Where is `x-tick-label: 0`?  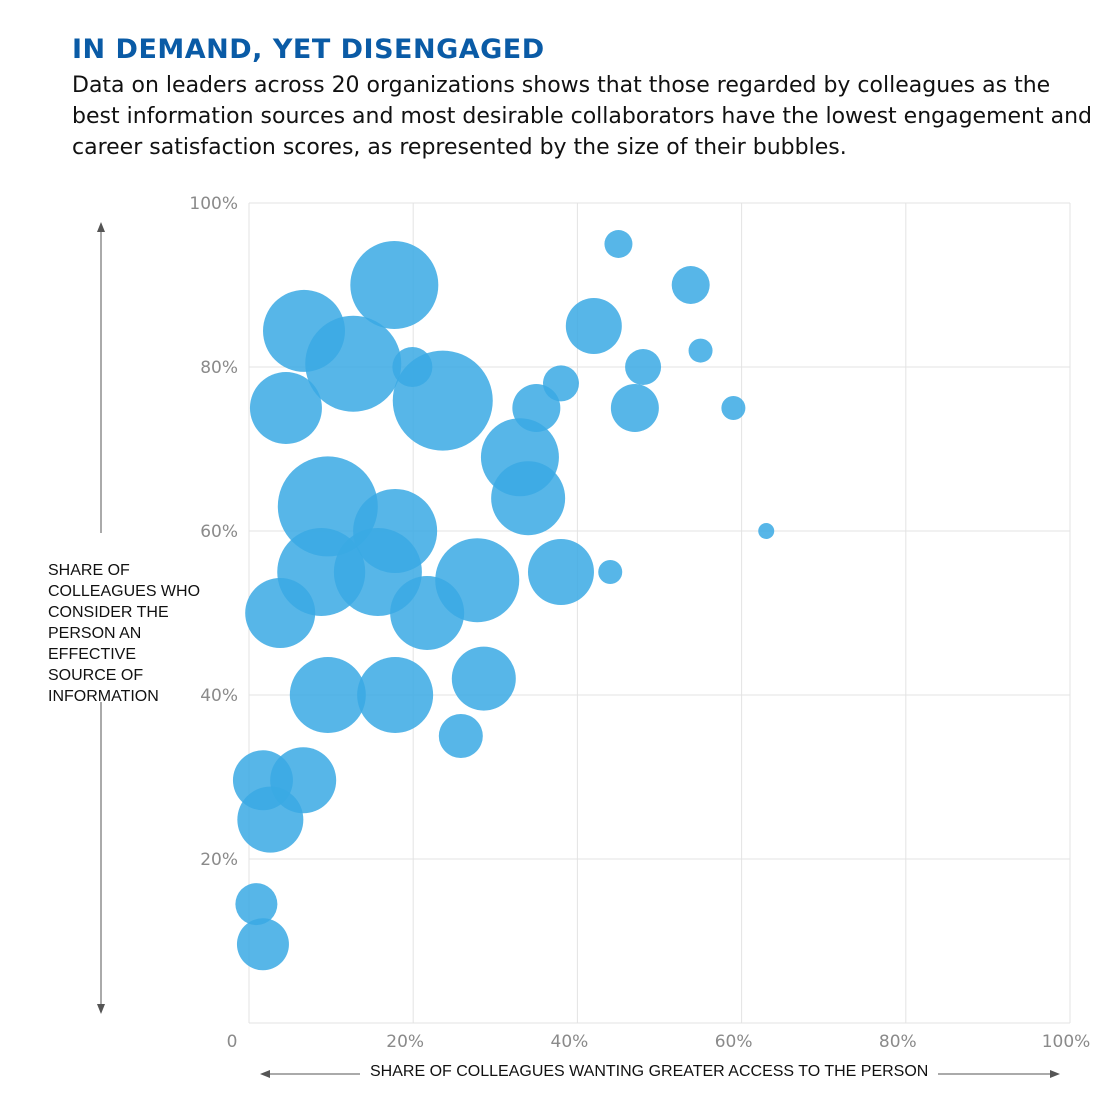 x-tick-label: 0 is located at coordinates (232, 1042).